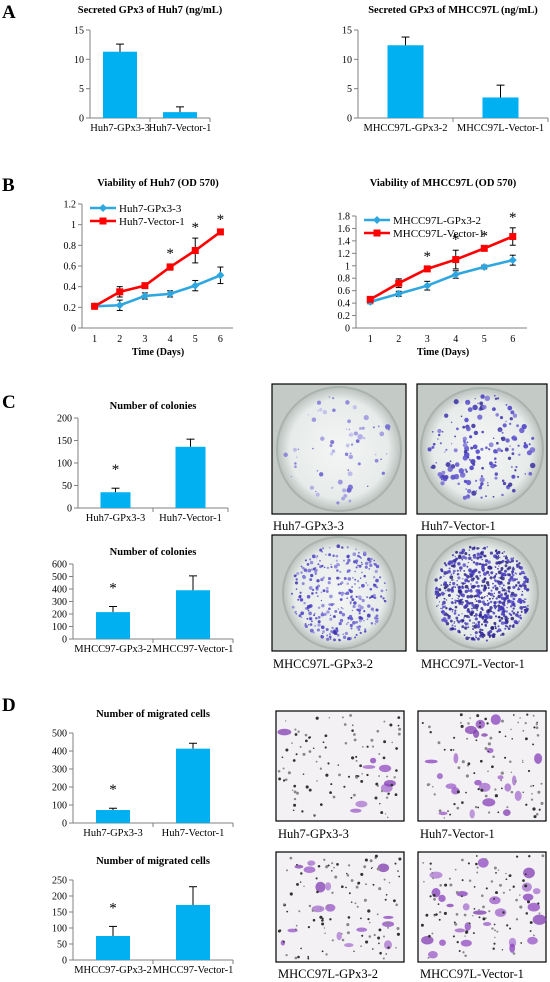  What do you see at coordinates (347, 266) in the screenshot?
I see `y-tick-label: 1` at bounding box center [347, 266].